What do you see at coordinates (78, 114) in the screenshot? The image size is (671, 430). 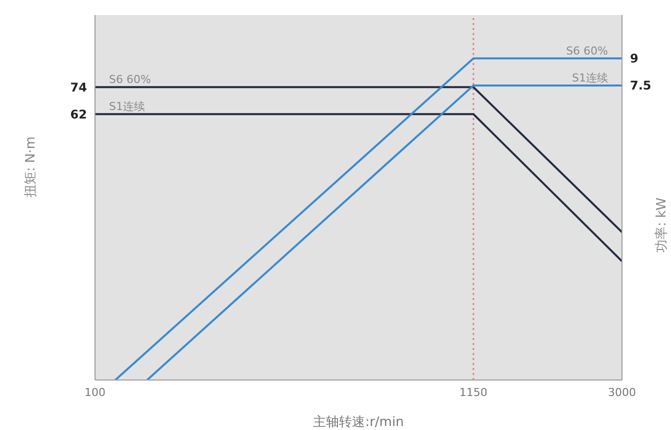 I see `y-tick-label: 62` at bounding box center [78, 114].